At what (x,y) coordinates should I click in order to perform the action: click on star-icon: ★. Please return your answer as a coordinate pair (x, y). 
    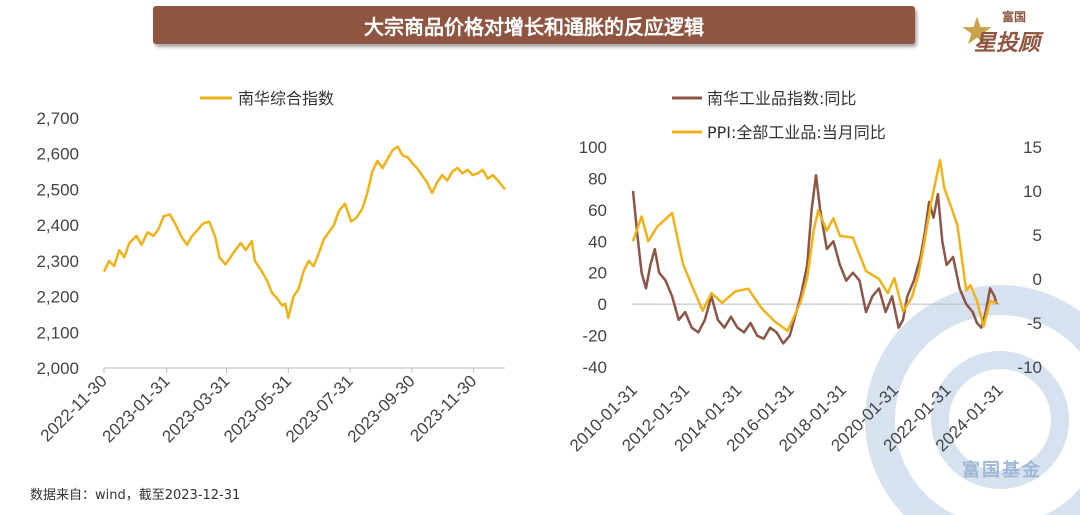
    Looking at the image, I should click on (977, 31).